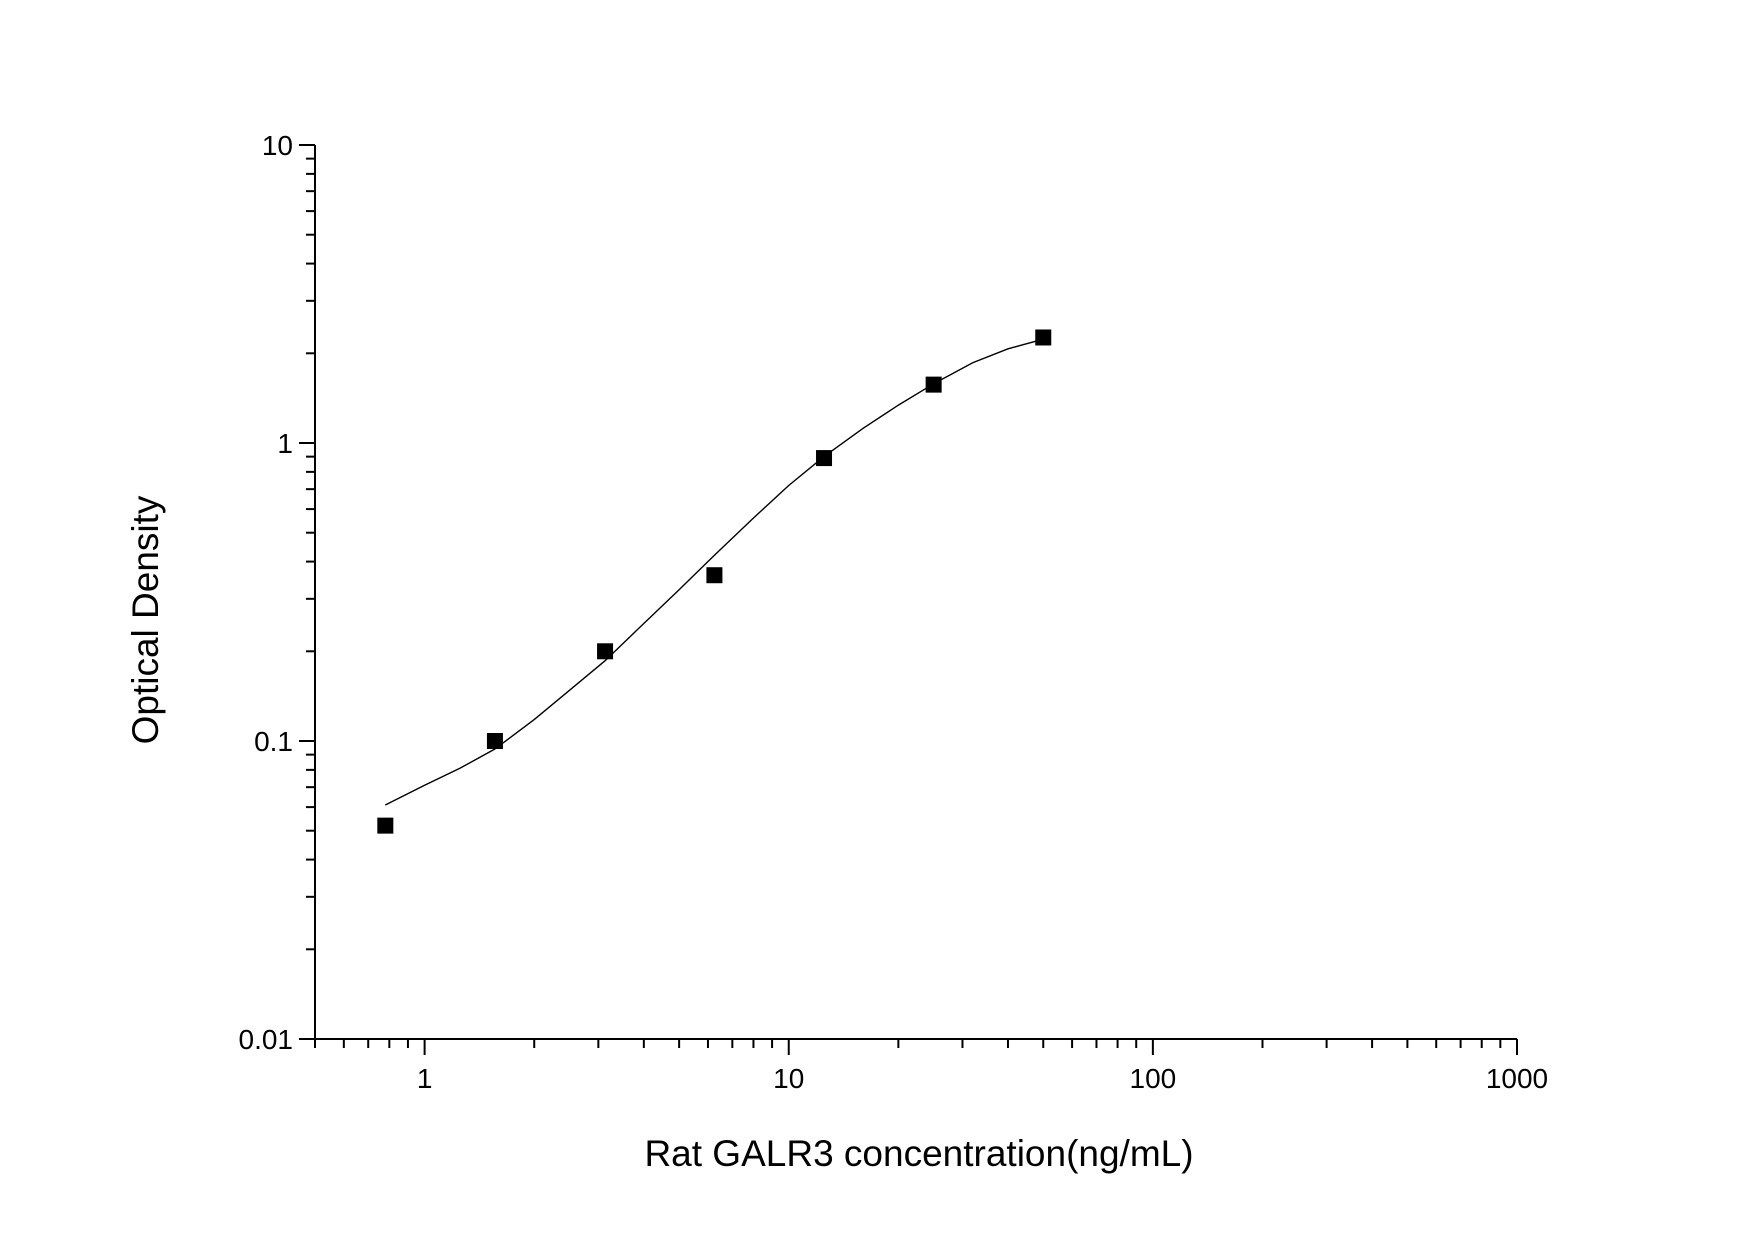 The image size is (1755, 1240). What do you see at coordinates (1153, 1078) in the screenshot?
I see `x-tick-label: 100` at bounding box center [1153, 1078].